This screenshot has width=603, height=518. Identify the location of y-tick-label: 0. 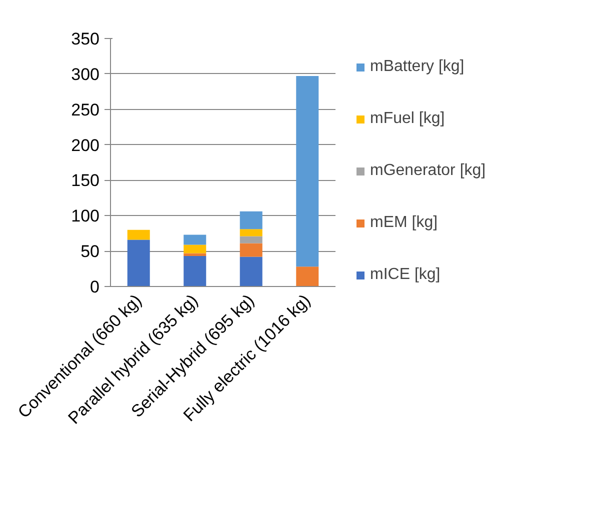
(95, 287).